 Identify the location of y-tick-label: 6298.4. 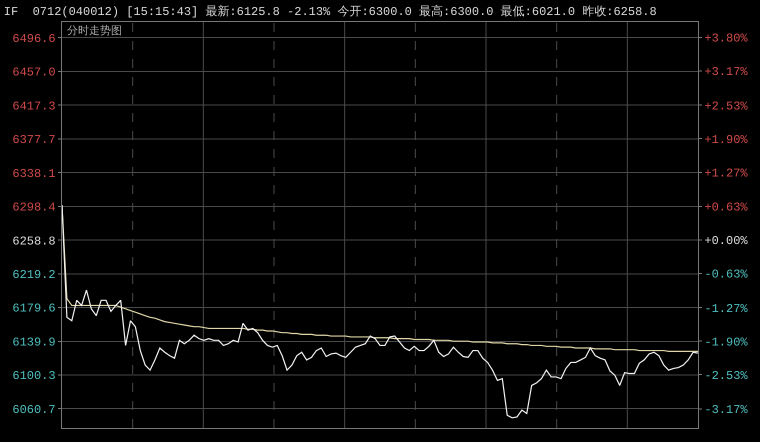
(34, 207).